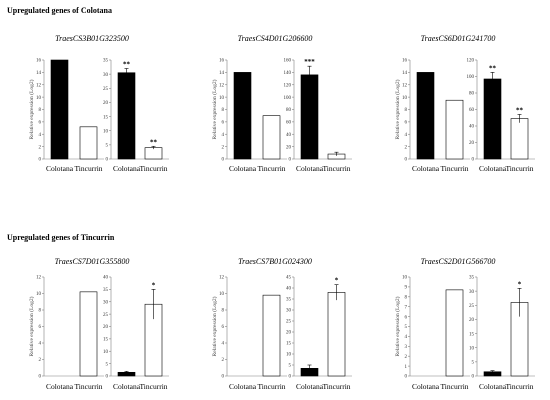 Image resolution: width=550 pixels, height=400 pixels. Describe the element at coordinates (40, 135) in the screenshot. I see `log2-tick-label: 4` at that location.